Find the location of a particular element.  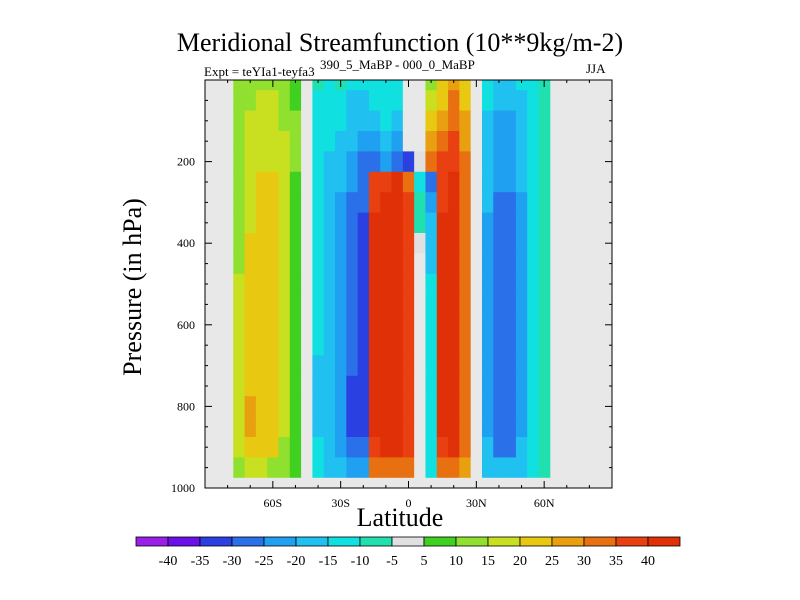

y-tick-label: 600 is located at coordinates (186, 325).